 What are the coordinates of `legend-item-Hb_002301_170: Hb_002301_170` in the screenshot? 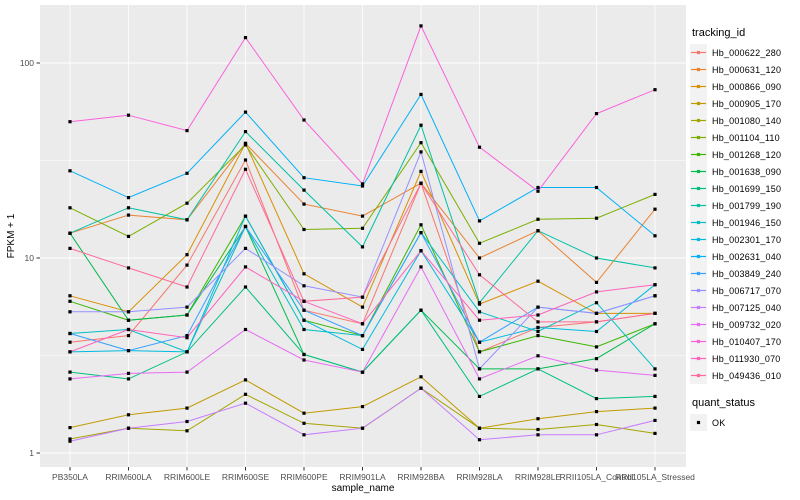 It's located at (745, 239).